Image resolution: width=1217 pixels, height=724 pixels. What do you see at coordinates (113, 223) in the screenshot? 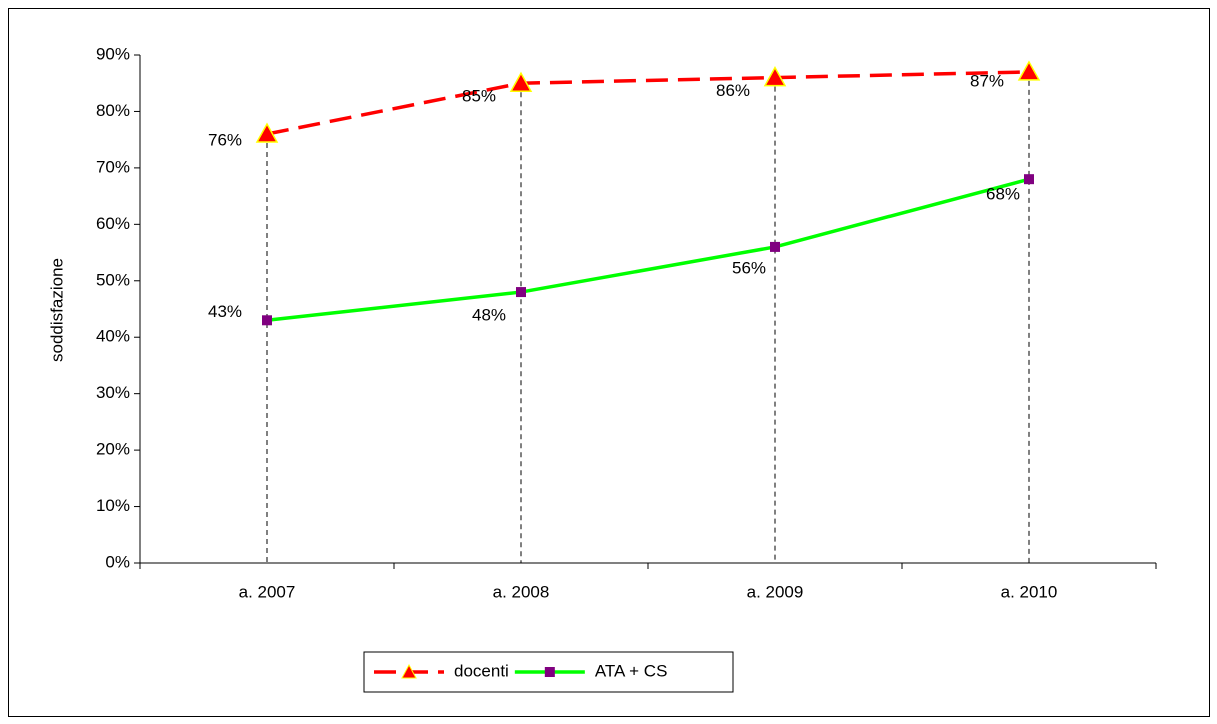
I see `y-tick-label: 60%` at bounding box center [113, 223].